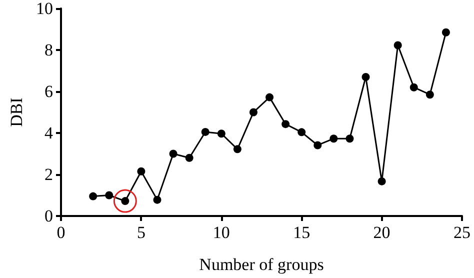  What do you see at coordinates (16, 112) in the screenshot?
I see `y-axis-title: DBI` at bounding box center [16, 112].